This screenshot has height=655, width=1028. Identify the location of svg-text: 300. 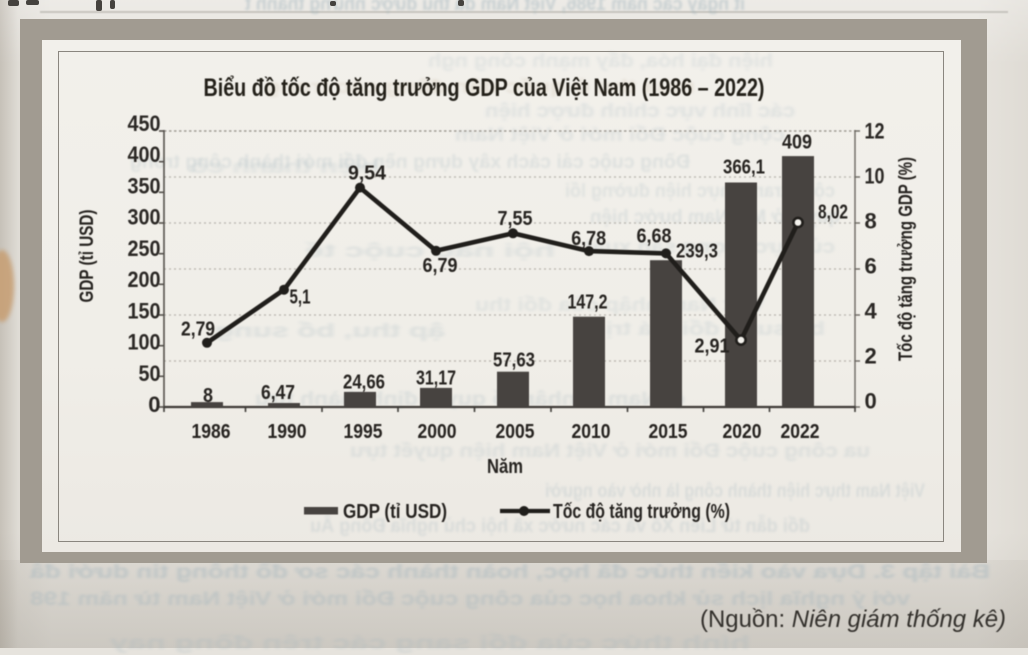
(144, 217).